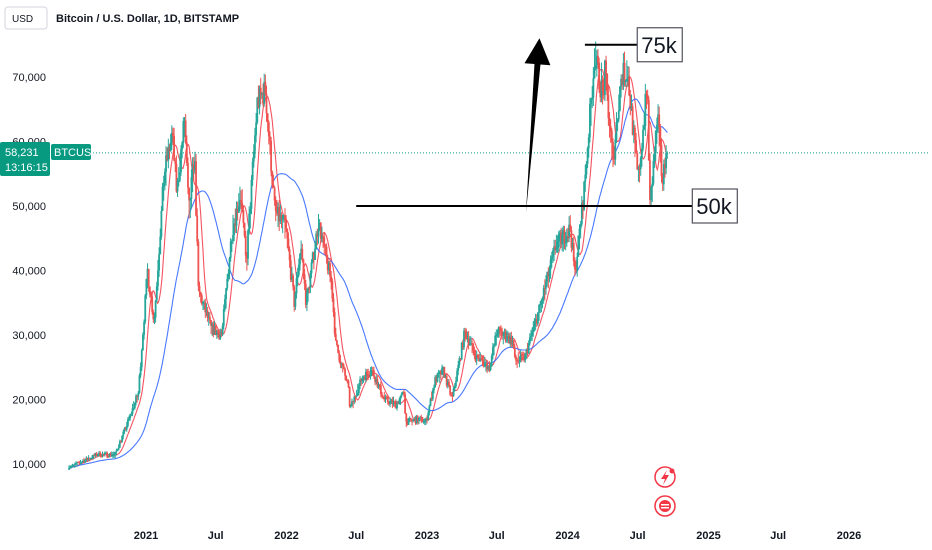  Describe the element at coordinates (665, 508) in the screenshot. I see `flag-stripe` at that location.